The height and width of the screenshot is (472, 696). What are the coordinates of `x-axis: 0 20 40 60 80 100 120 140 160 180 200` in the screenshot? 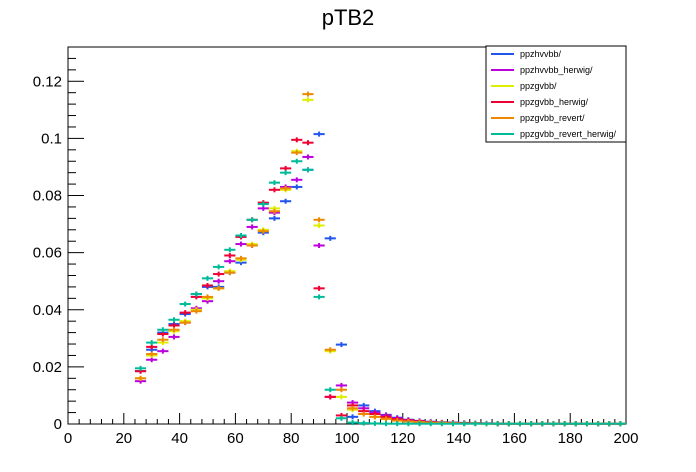 It's located at (351, 430).